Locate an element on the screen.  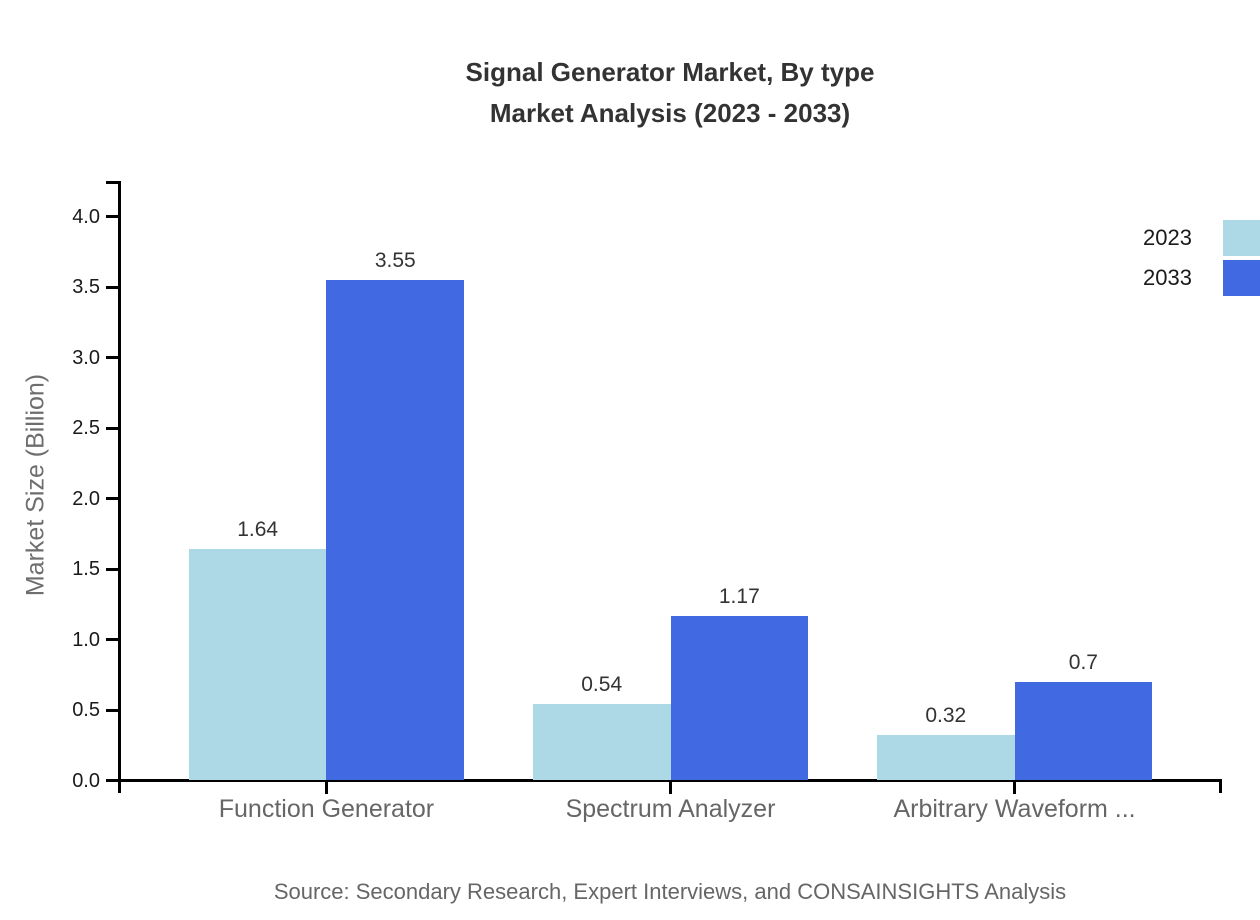
x-axis-end-cap is located at coordinates (1220, 786).